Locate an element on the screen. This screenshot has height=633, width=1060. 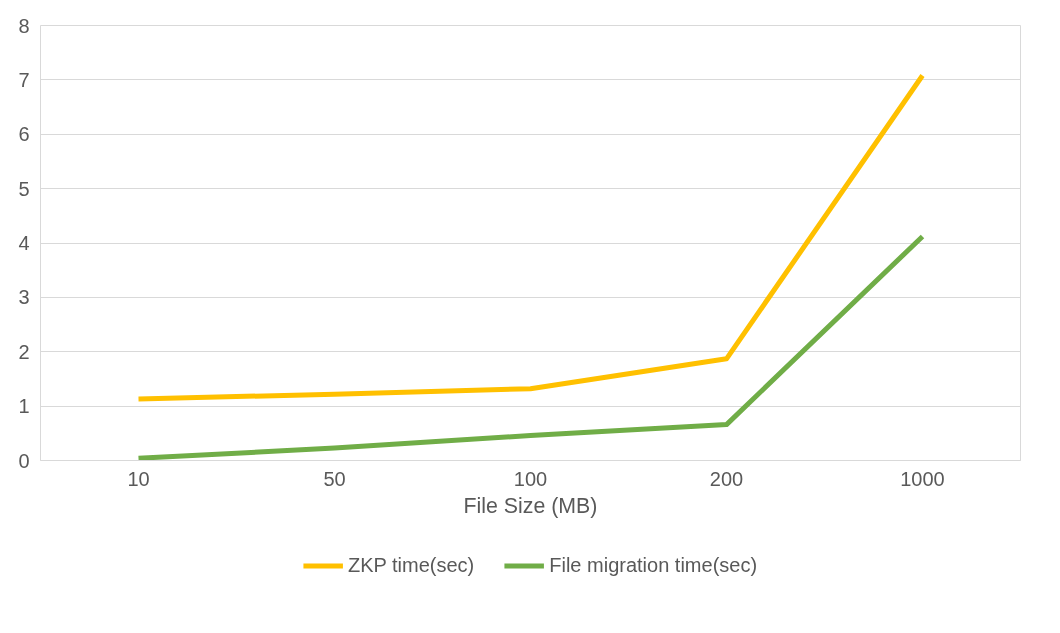
x-axis-title: File Size (MB) is located at coordinates (530, 505).